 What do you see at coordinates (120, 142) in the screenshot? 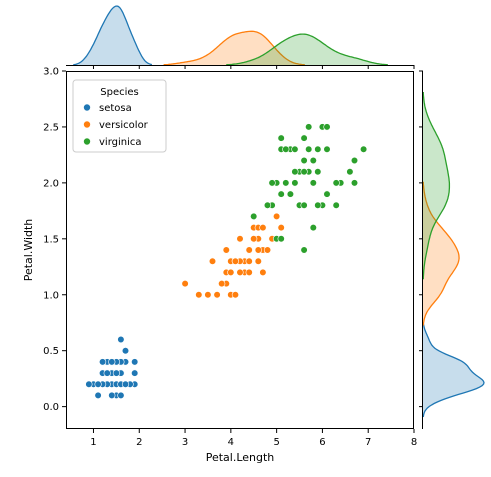
I see `legend-label-virginica: virginica` at bounding box center [120, 142].